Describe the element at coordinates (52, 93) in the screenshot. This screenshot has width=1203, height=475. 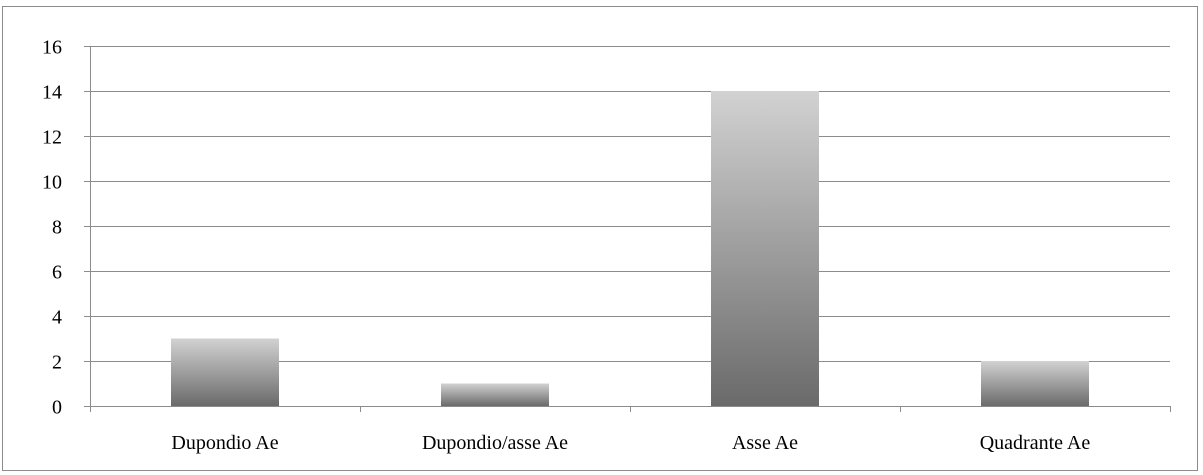
I see `y-tick-label-14: 14` at that location.